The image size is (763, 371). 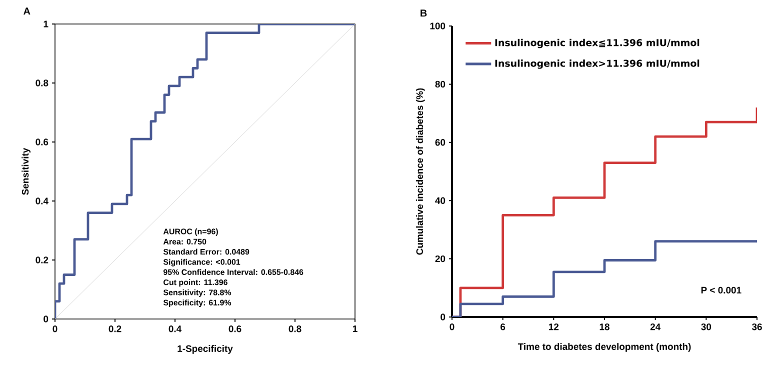 I want to click on y-tick-label: 100, so click(x=438, y=26).